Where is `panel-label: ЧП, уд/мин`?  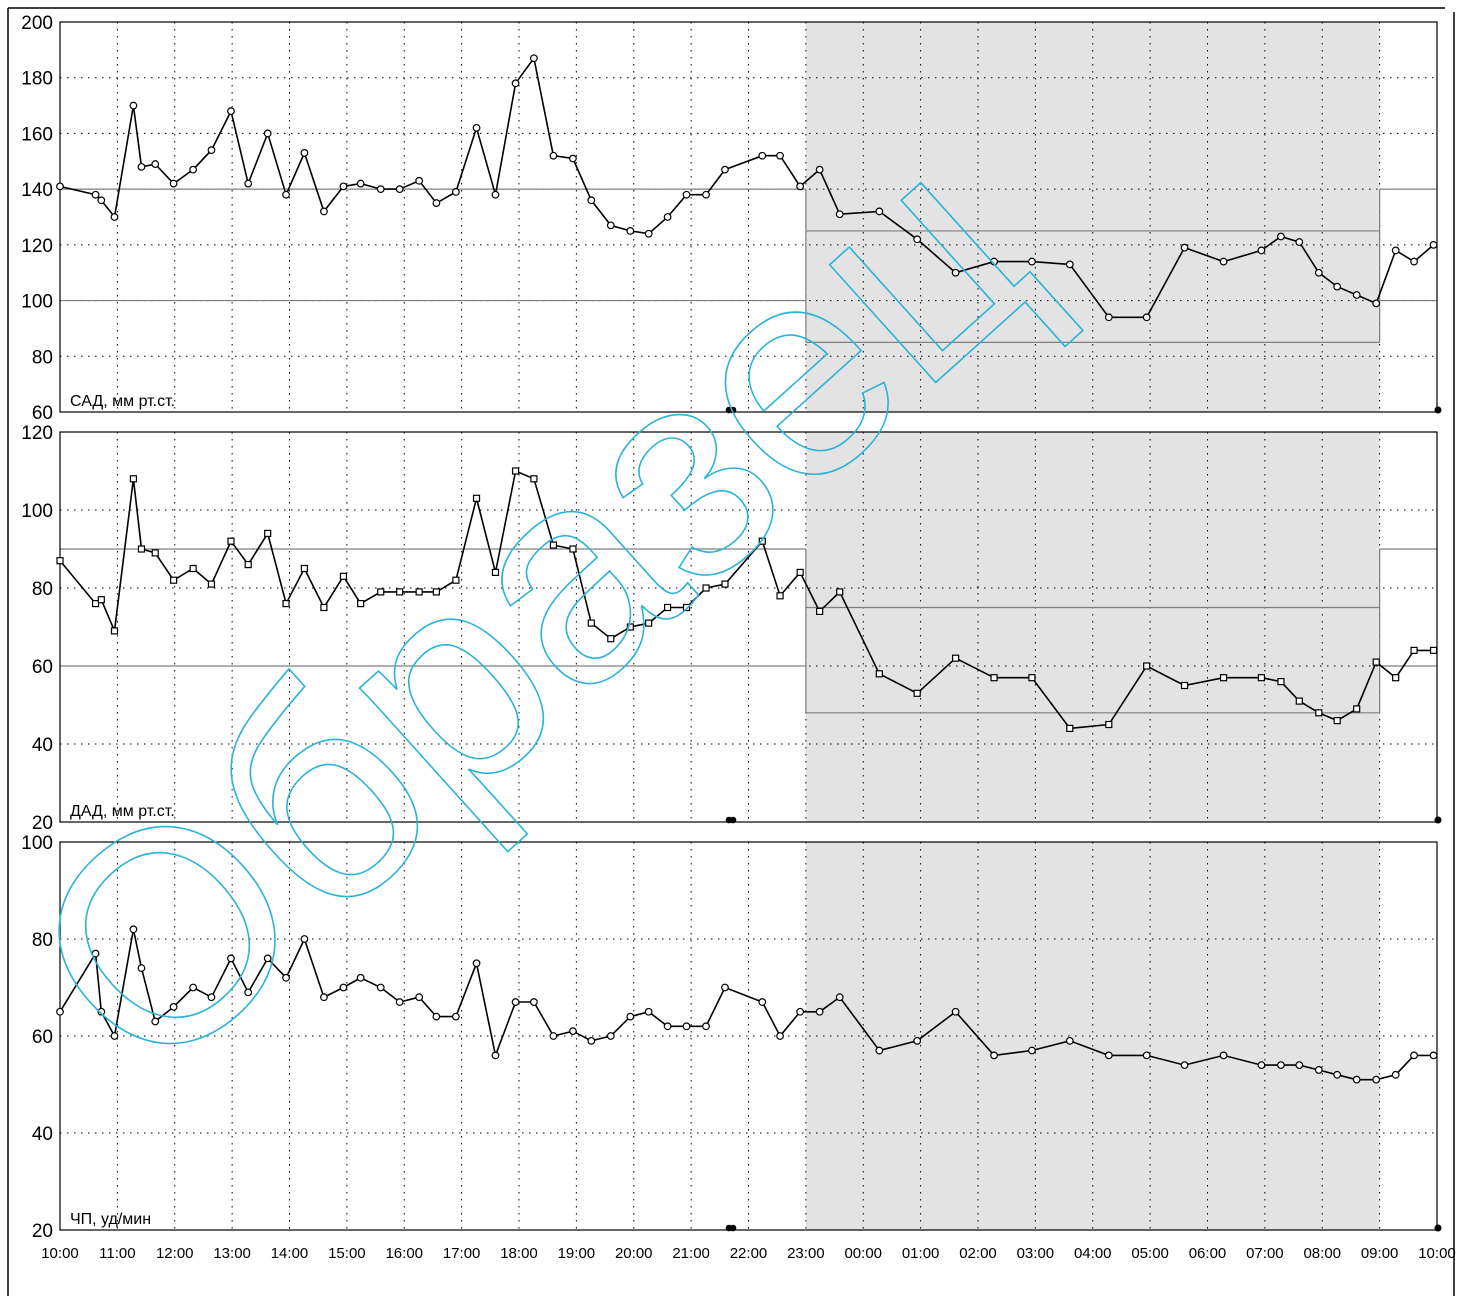 panel-label: ЧП, уд/мин is located at coordinates (110, 1219).